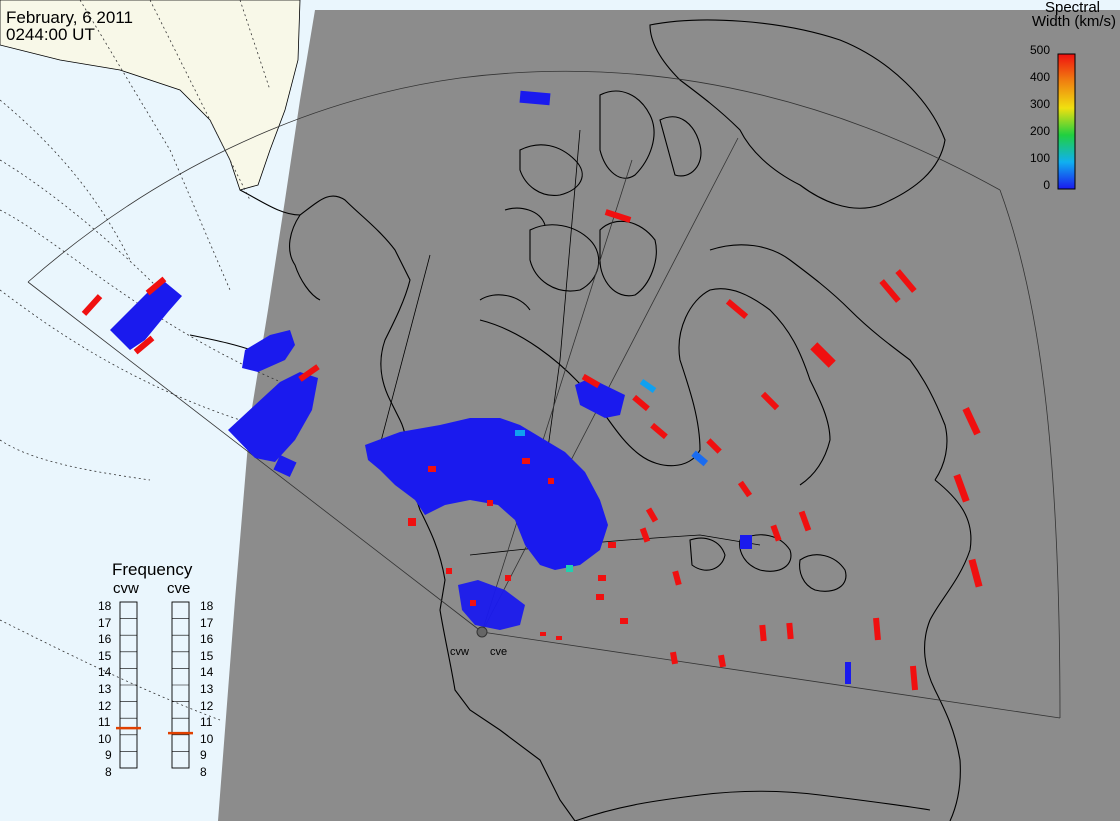 The image size is (1120, 821). What do you see at coordinates (152, 569) in the screenshot?
I see `frequency-title: Frequency` at bounding box center [152, 569].